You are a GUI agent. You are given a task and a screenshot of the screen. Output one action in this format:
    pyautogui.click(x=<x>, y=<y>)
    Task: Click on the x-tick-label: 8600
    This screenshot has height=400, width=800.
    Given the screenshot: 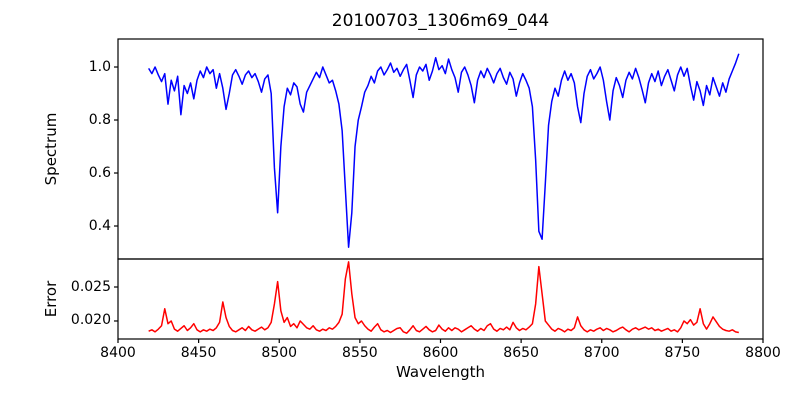 What is the action you would take?
    pyautogui.click(x=440, y=353)
    